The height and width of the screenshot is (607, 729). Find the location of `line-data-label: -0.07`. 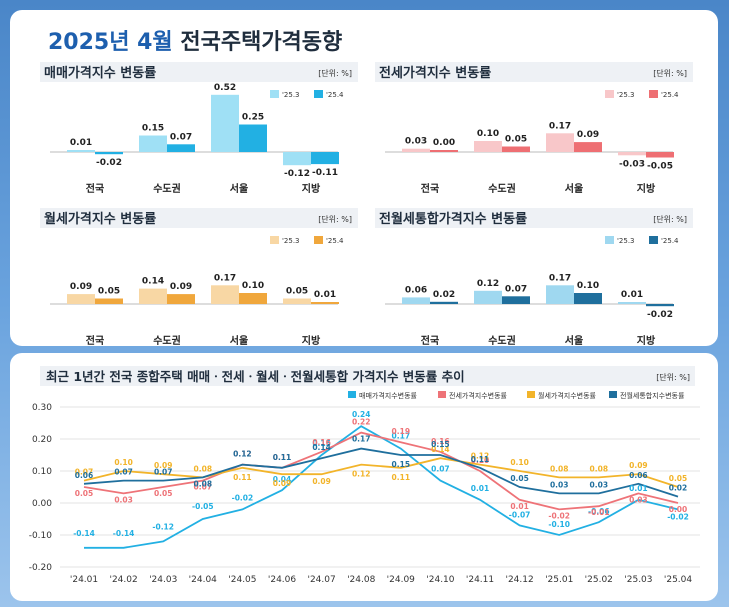

line-data-label: -0.07 is located at coordinates (520, 514).